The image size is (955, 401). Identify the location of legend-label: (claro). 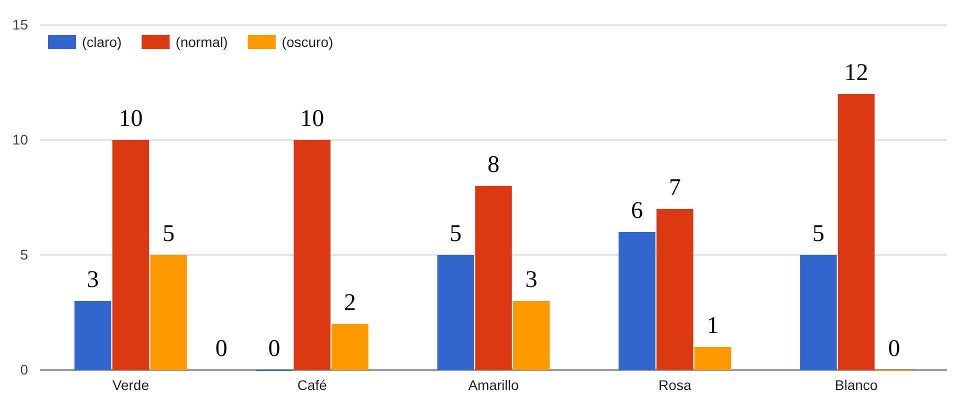
(102, 42).